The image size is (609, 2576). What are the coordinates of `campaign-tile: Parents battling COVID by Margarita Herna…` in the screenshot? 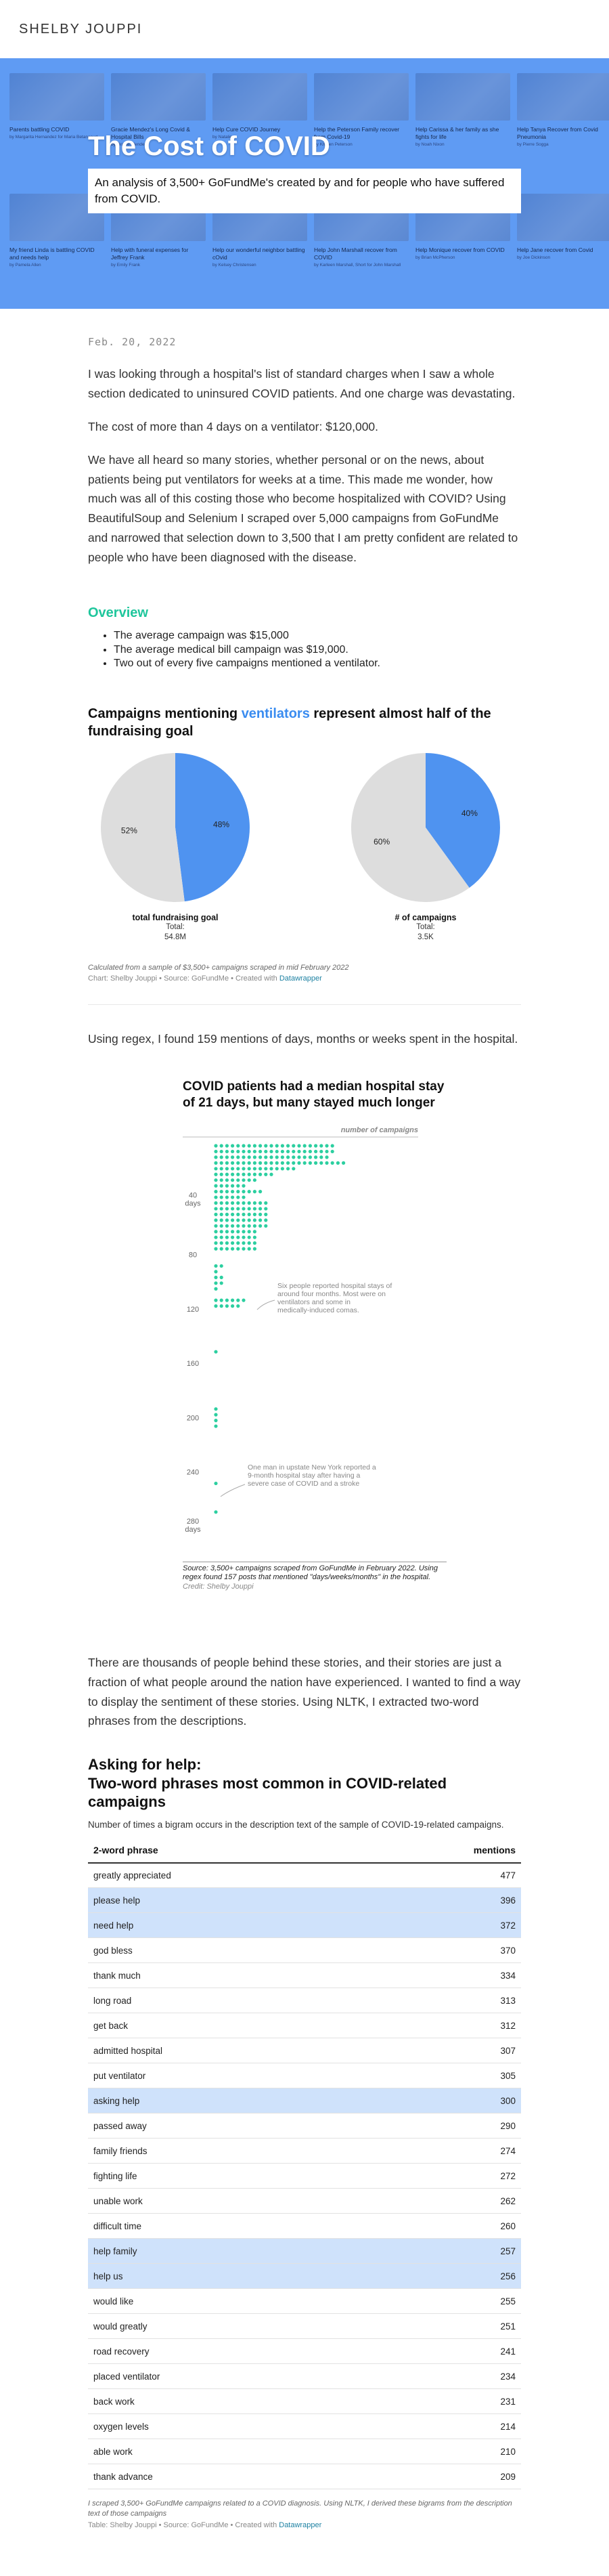 It's located at (56, 110).